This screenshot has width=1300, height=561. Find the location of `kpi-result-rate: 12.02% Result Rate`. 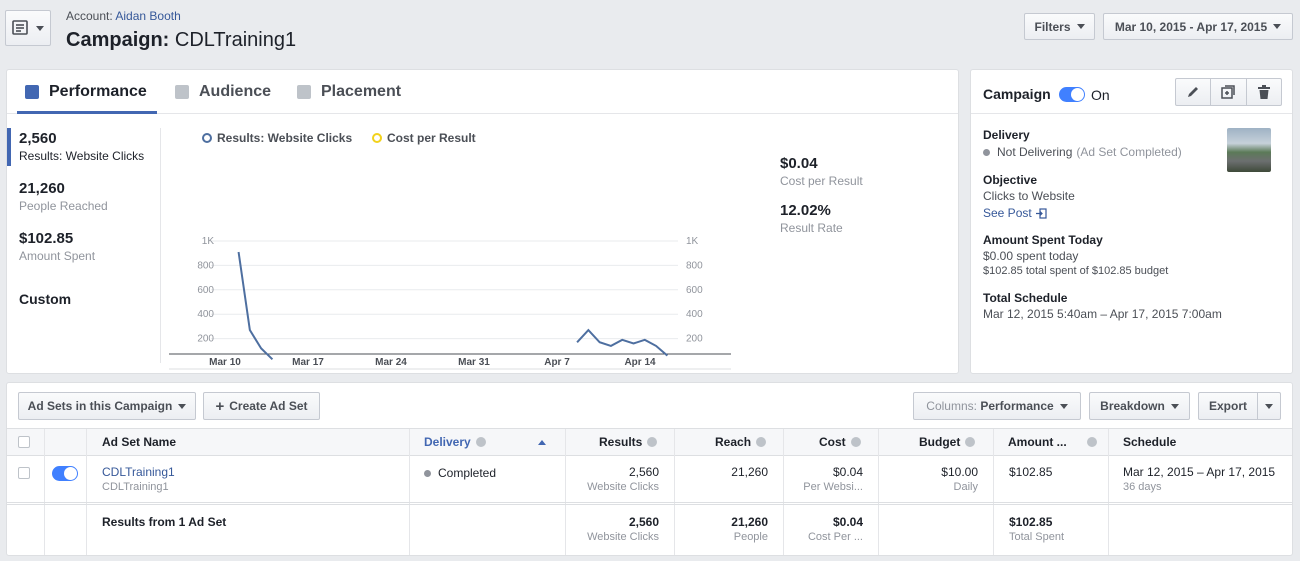

kpi-result-rate: 12.02% Result Rate is located at coordinates (811, 218).